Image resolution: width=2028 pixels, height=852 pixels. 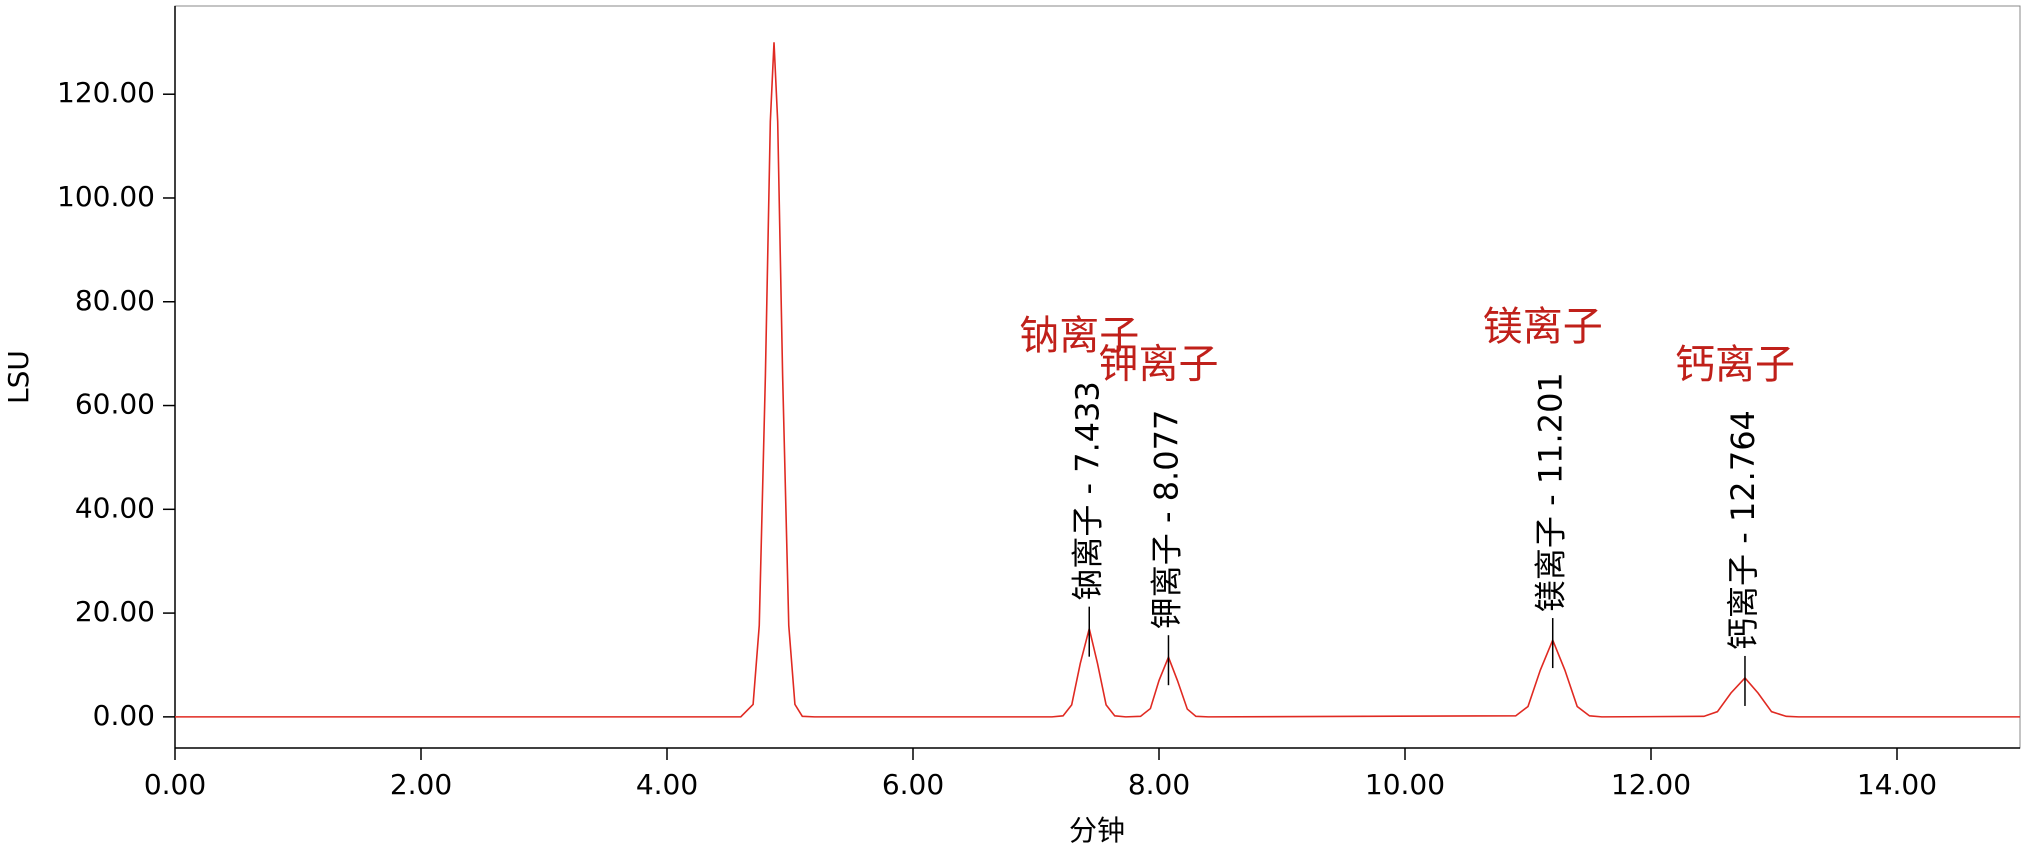 What do you see at coordinates (1087, 491) in the screenshot?
I see `peak-label: 钠离子 - 7.433` at bounding box center [1087, 491].